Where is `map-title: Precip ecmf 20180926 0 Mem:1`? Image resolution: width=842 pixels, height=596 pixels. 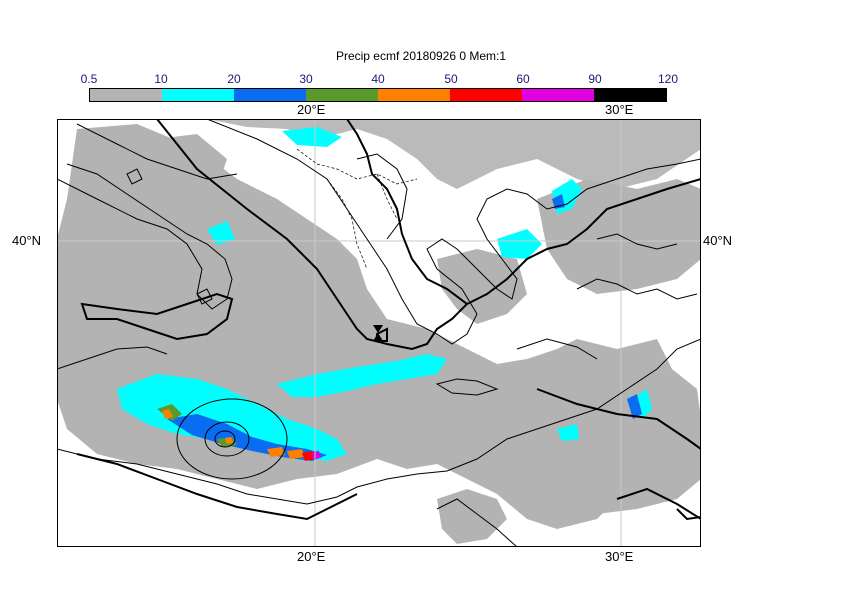 map-title: Precip ecmf 20180926 0 Mem:1 is located at coordinates (421, 56).